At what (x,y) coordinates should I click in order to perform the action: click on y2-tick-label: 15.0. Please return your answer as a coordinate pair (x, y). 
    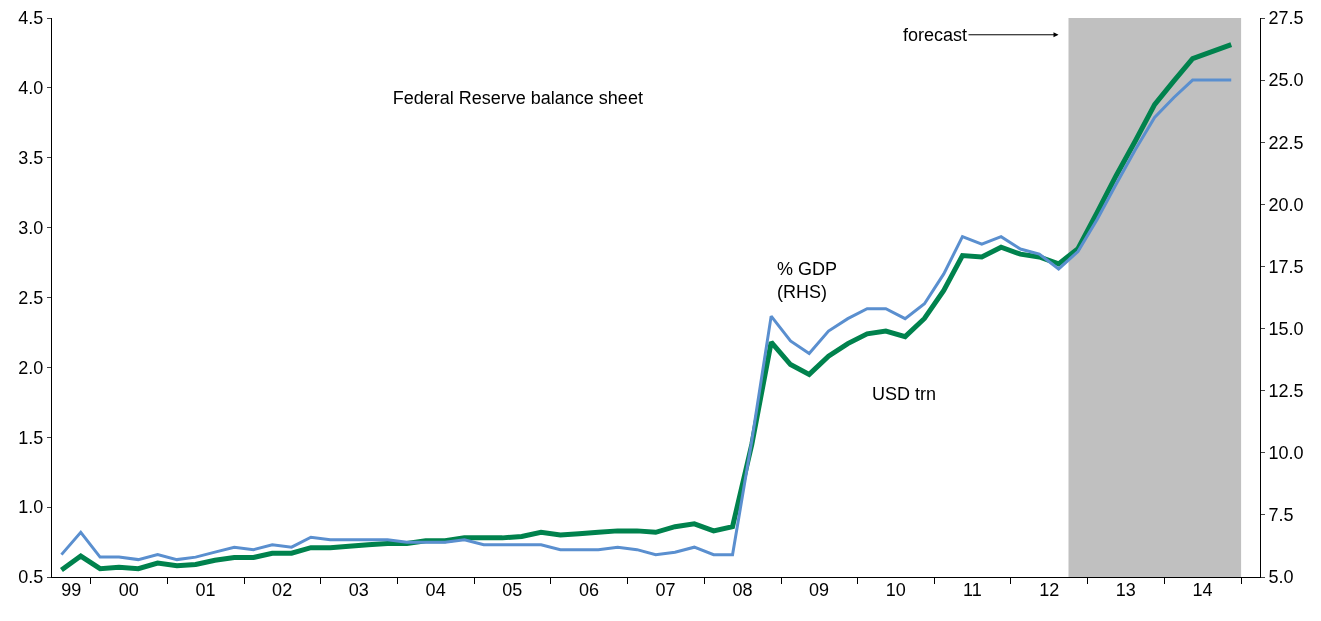
    Looking at the image, I should click on (1286, 328).